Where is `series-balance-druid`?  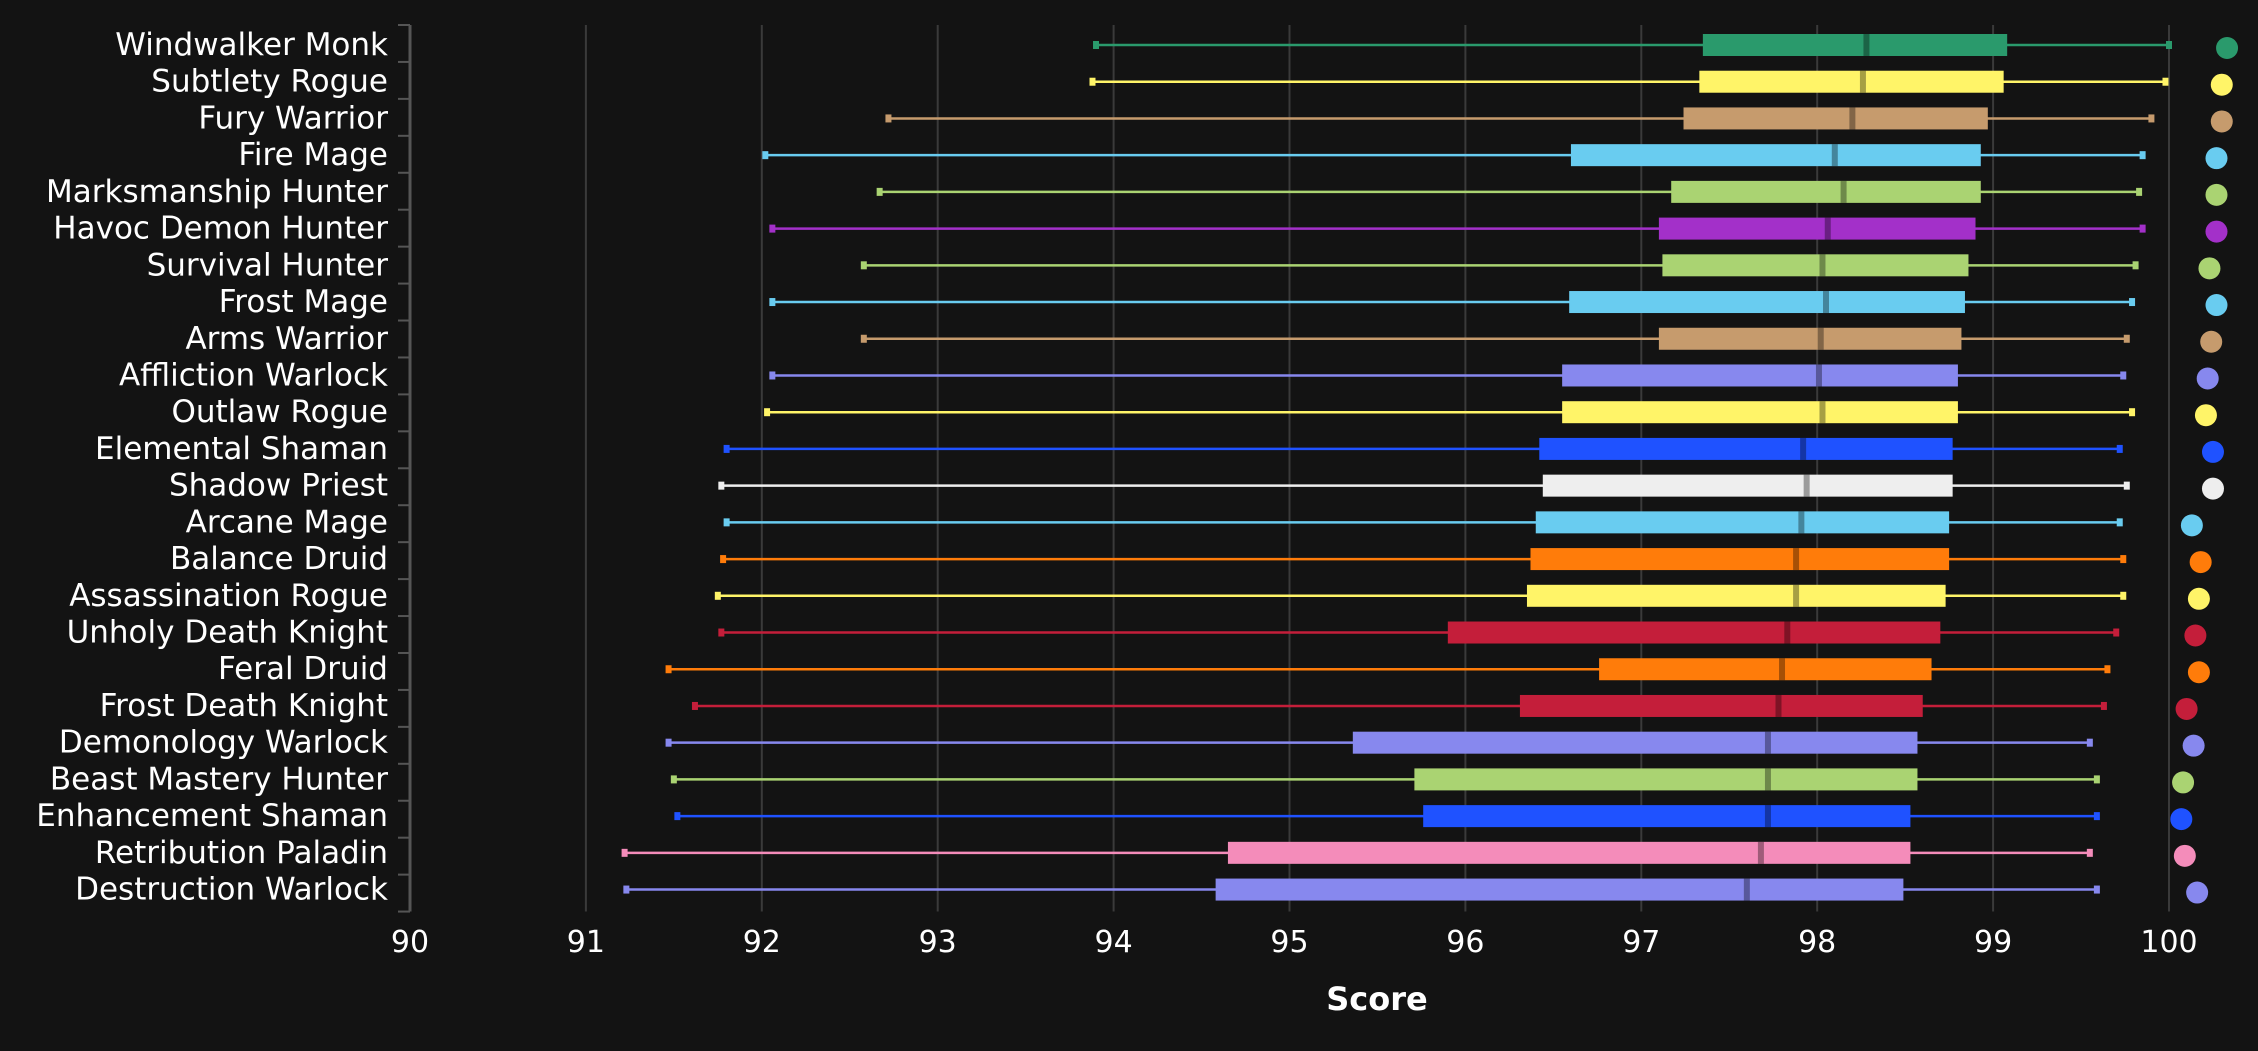 series-balance-druid is located at coordinates (1466, 561).